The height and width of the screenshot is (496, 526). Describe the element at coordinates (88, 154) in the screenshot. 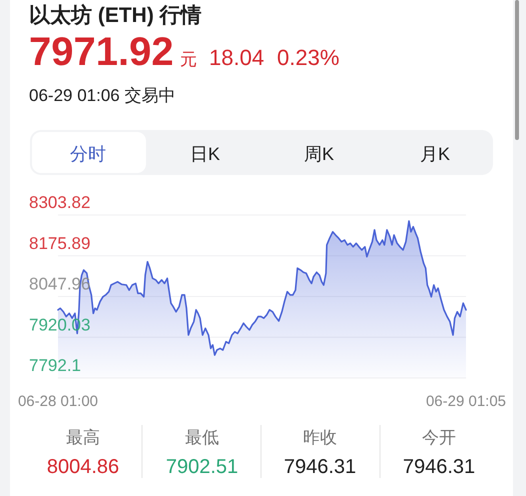

I see `text: 分时` at that location.